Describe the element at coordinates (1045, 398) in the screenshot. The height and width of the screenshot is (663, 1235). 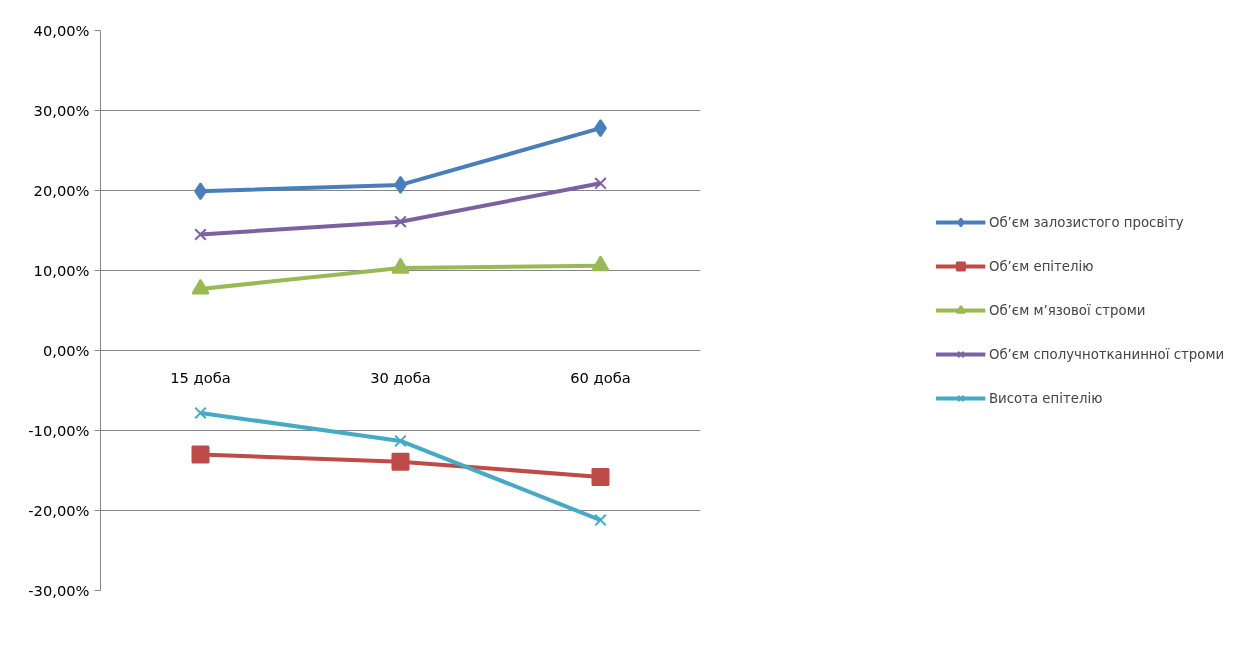
I see `legend-label: Висота епітелію` at that location.